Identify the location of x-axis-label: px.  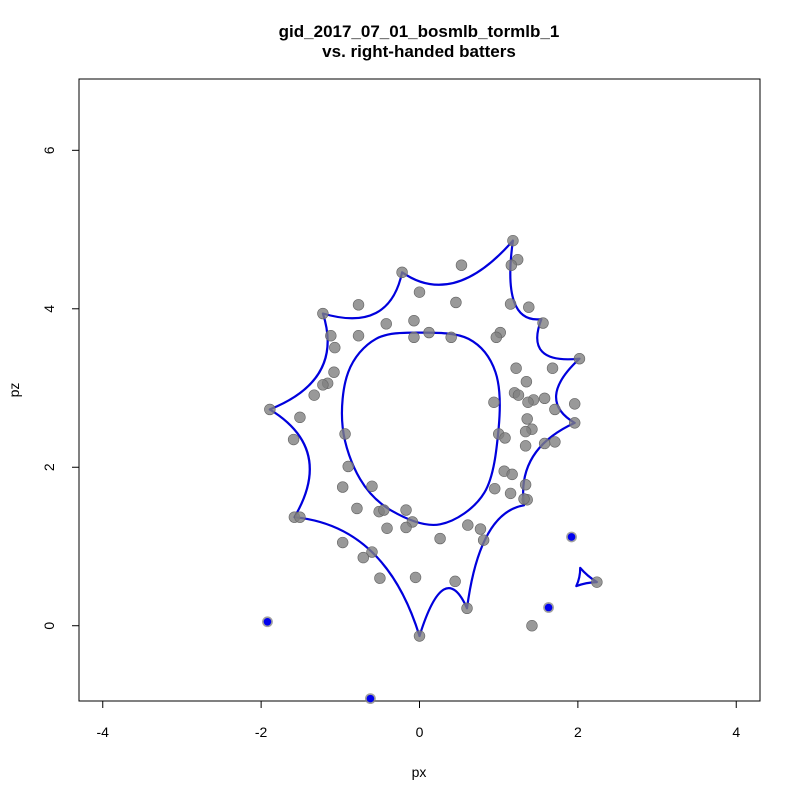
(419, 772).